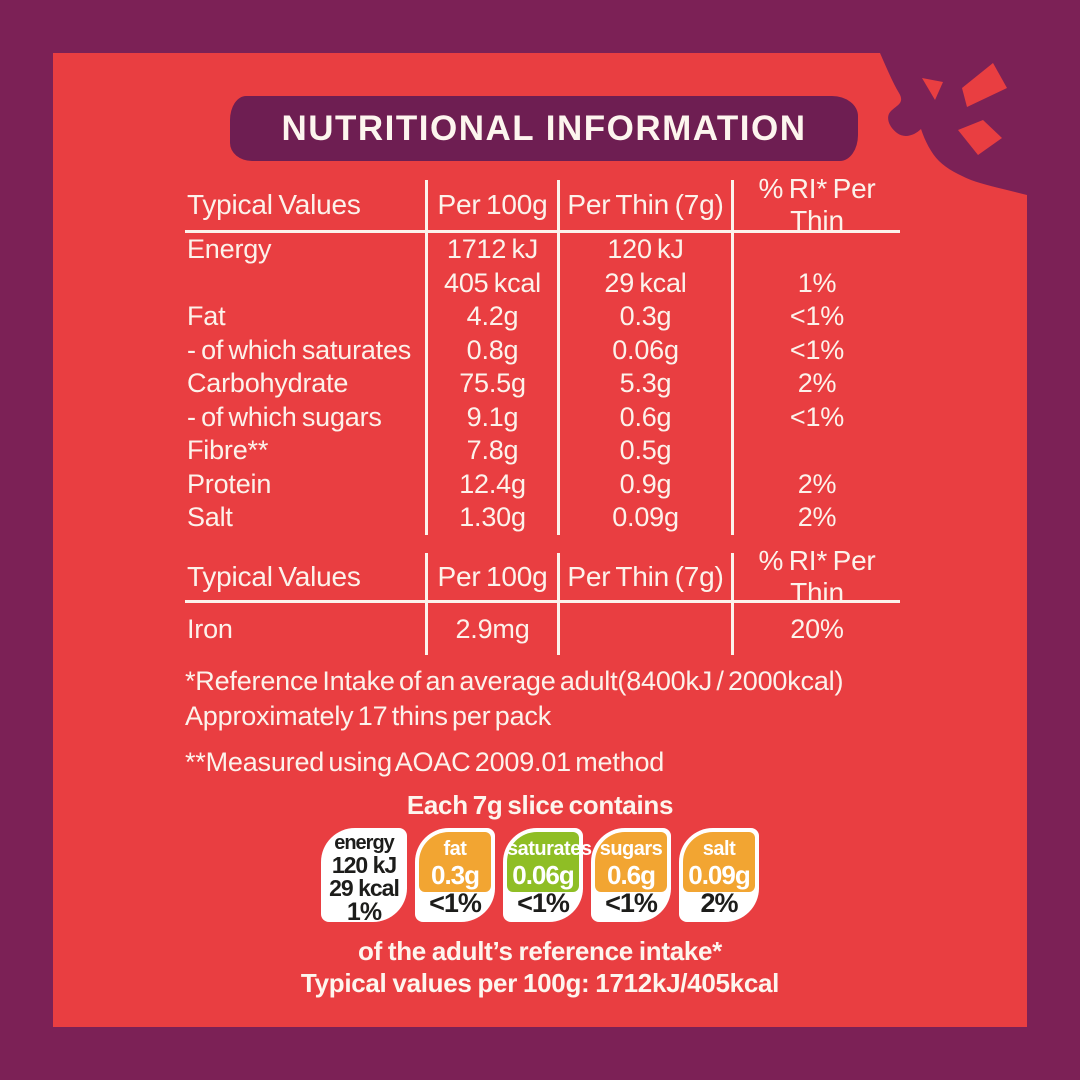 This screenshot has height=1080, width=1080. I want to click on badge-sugars-panel: sugars 0.6g, so click(631, 862).